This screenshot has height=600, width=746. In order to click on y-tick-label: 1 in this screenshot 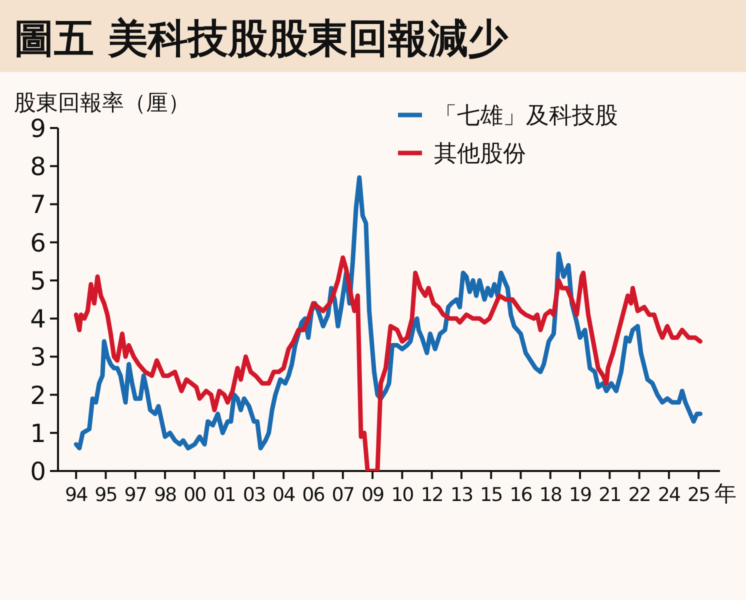, I will do `click(38, 433)`.